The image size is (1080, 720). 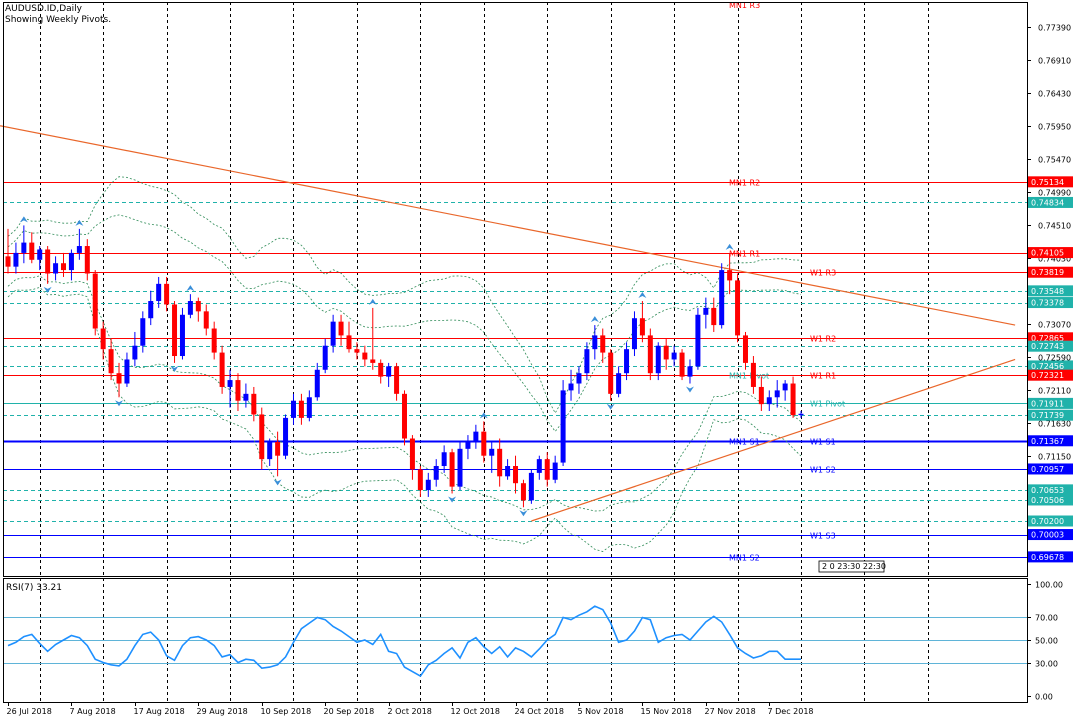 I want to click on price-tag-label: 0.70653, so click(x=1047, y=490).